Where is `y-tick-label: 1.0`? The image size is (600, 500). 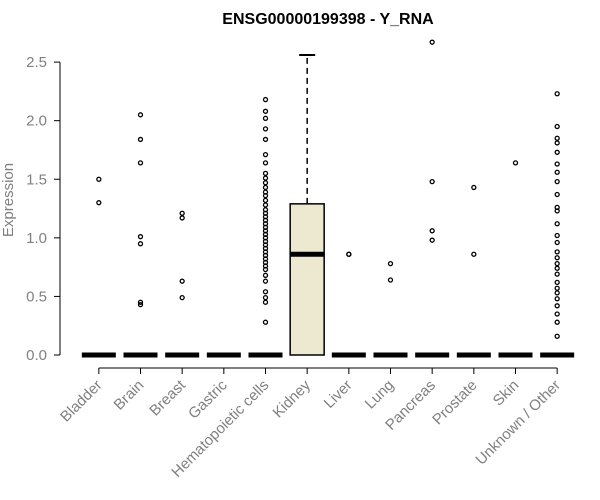 y-tick-label: 1.0 is located at coordinates (36, 238).